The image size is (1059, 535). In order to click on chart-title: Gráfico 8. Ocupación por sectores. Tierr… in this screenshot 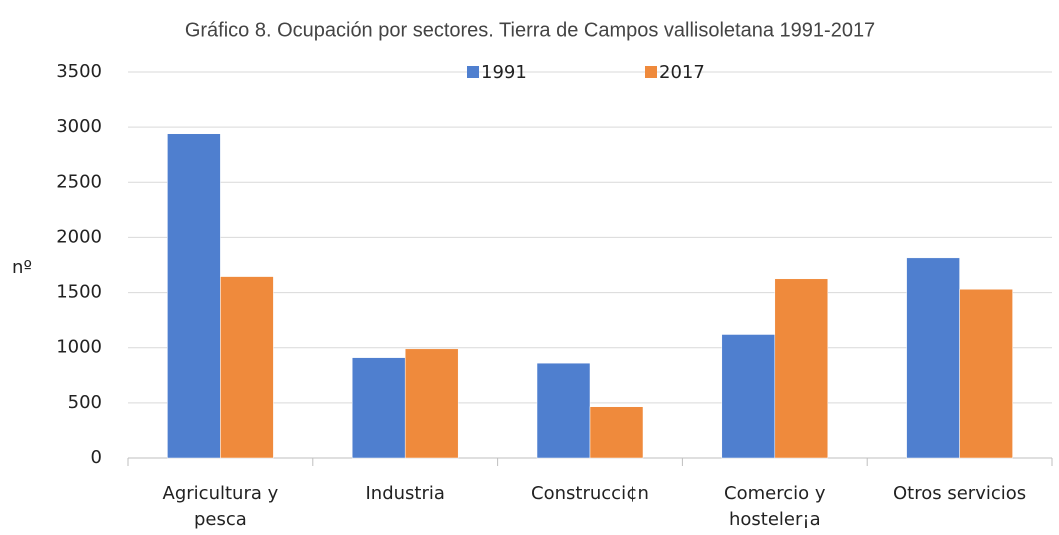, I will do `click(530, 30)`.